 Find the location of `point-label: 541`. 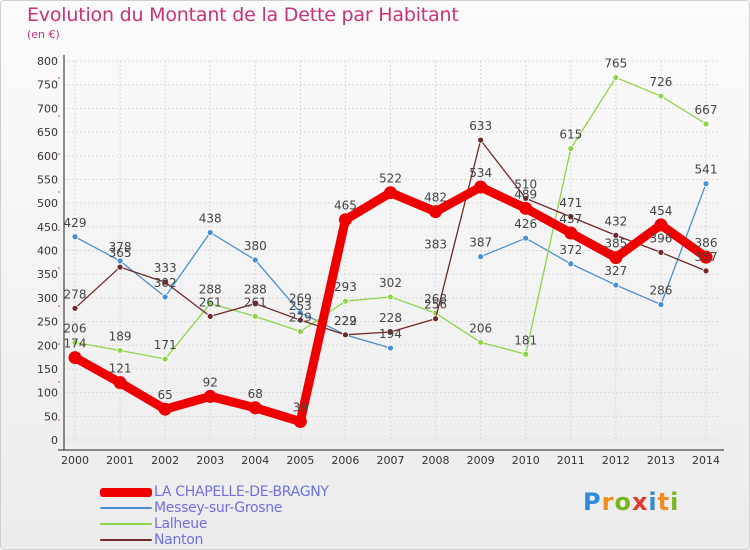

point-label: 541 is located at coordinates (706, 170).